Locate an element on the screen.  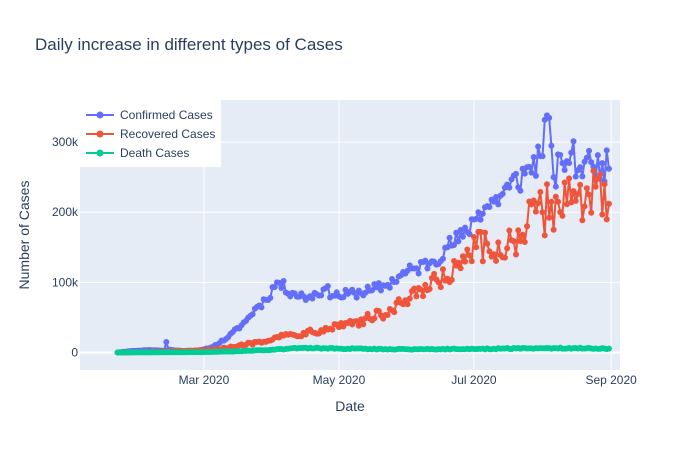
legend-item-death: Death Cases is located at coordinates (137, 153).